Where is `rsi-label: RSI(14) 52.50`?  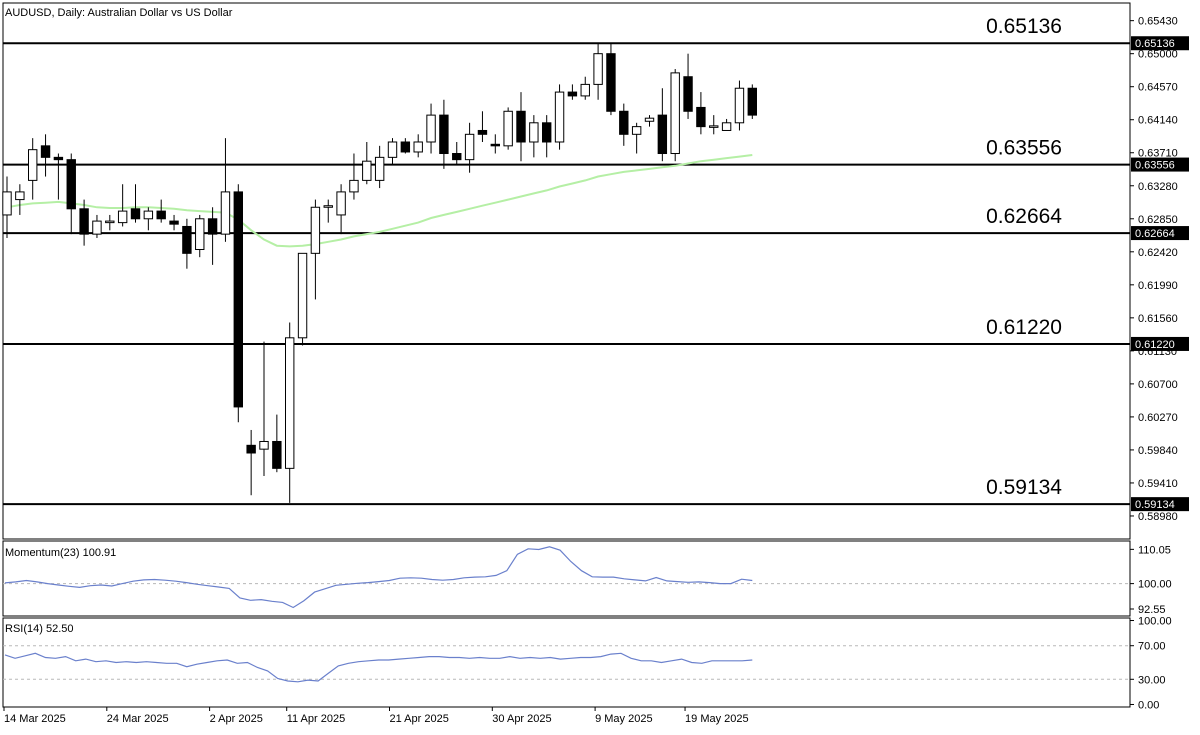 rsi-label: RSI(14) 52.50 is located at coordinates (39, 629).